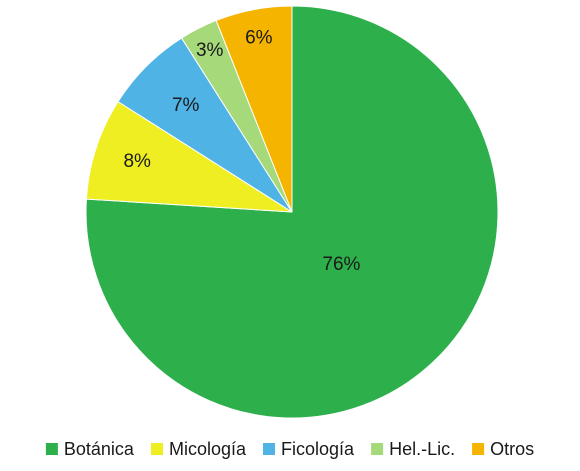  Describe the element at coordinates (512, 449) in the screenshot. I see `legend-label-5: Otros` at that location.